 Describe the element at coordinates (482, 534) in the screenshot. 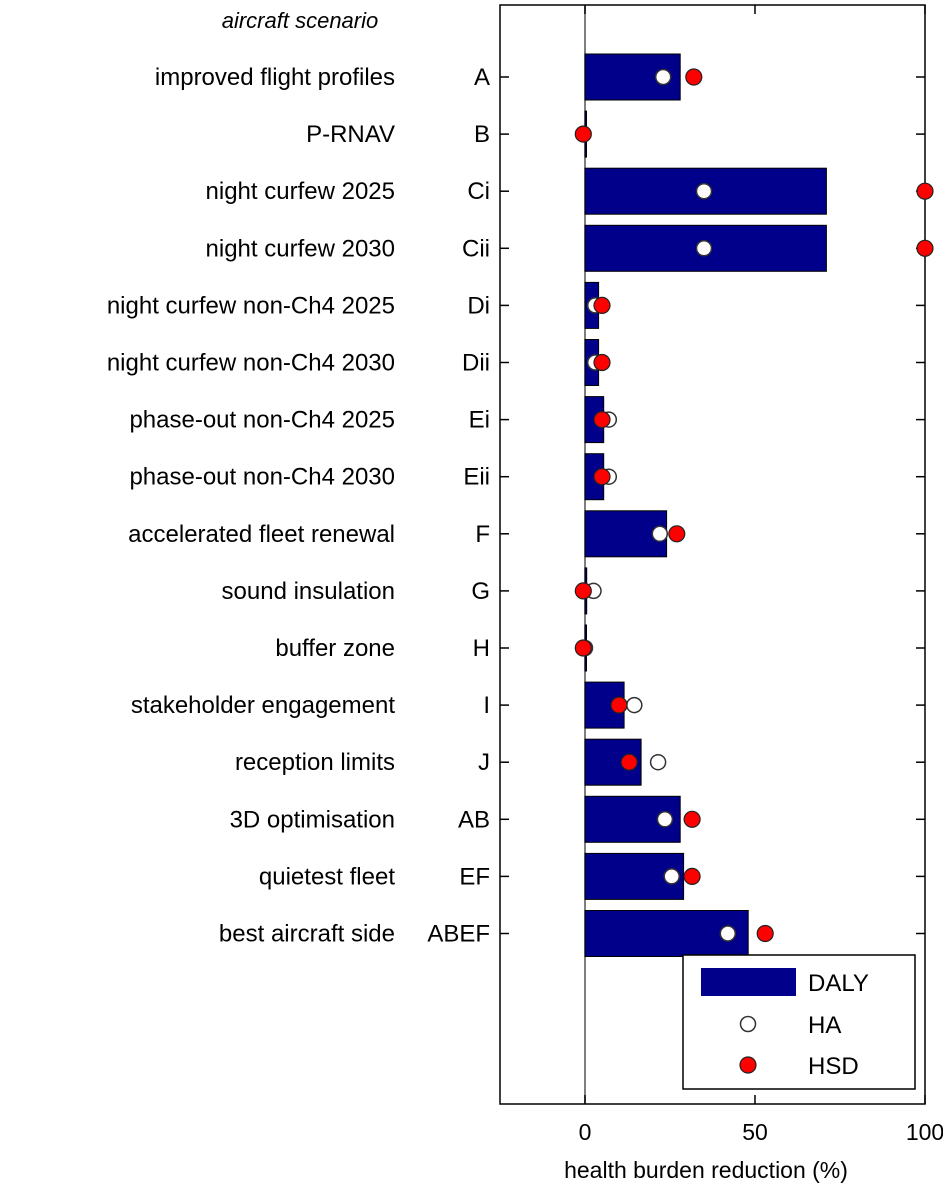

I see `category-code: F` at that location.